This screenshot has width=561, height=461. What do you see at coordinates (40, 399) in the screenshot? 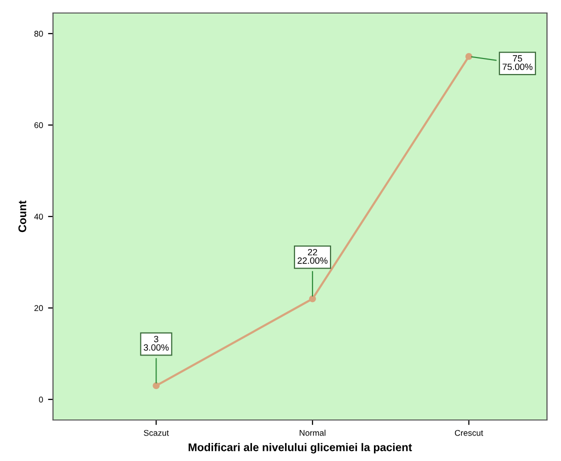
I see `y-tick-label: 0` at bounding box center [40, 399].